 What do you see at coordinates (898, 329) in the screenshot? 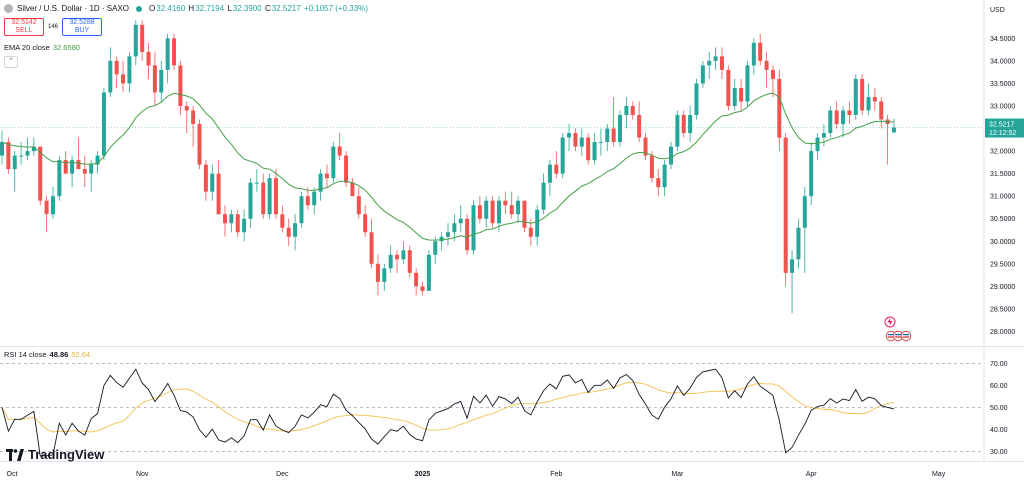
I see `events-layer` at bounding box center [898, 329].